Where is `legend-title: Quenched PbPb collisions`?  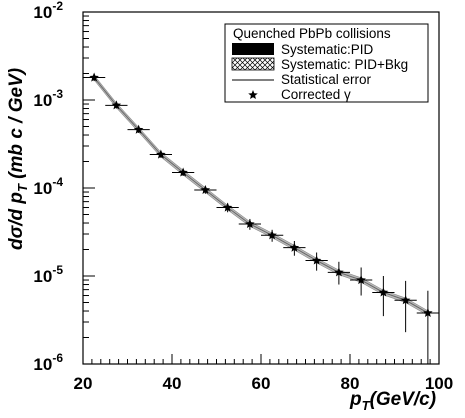
legend-title: Quenched PbPb collisions is located at coordinates (312, 33).